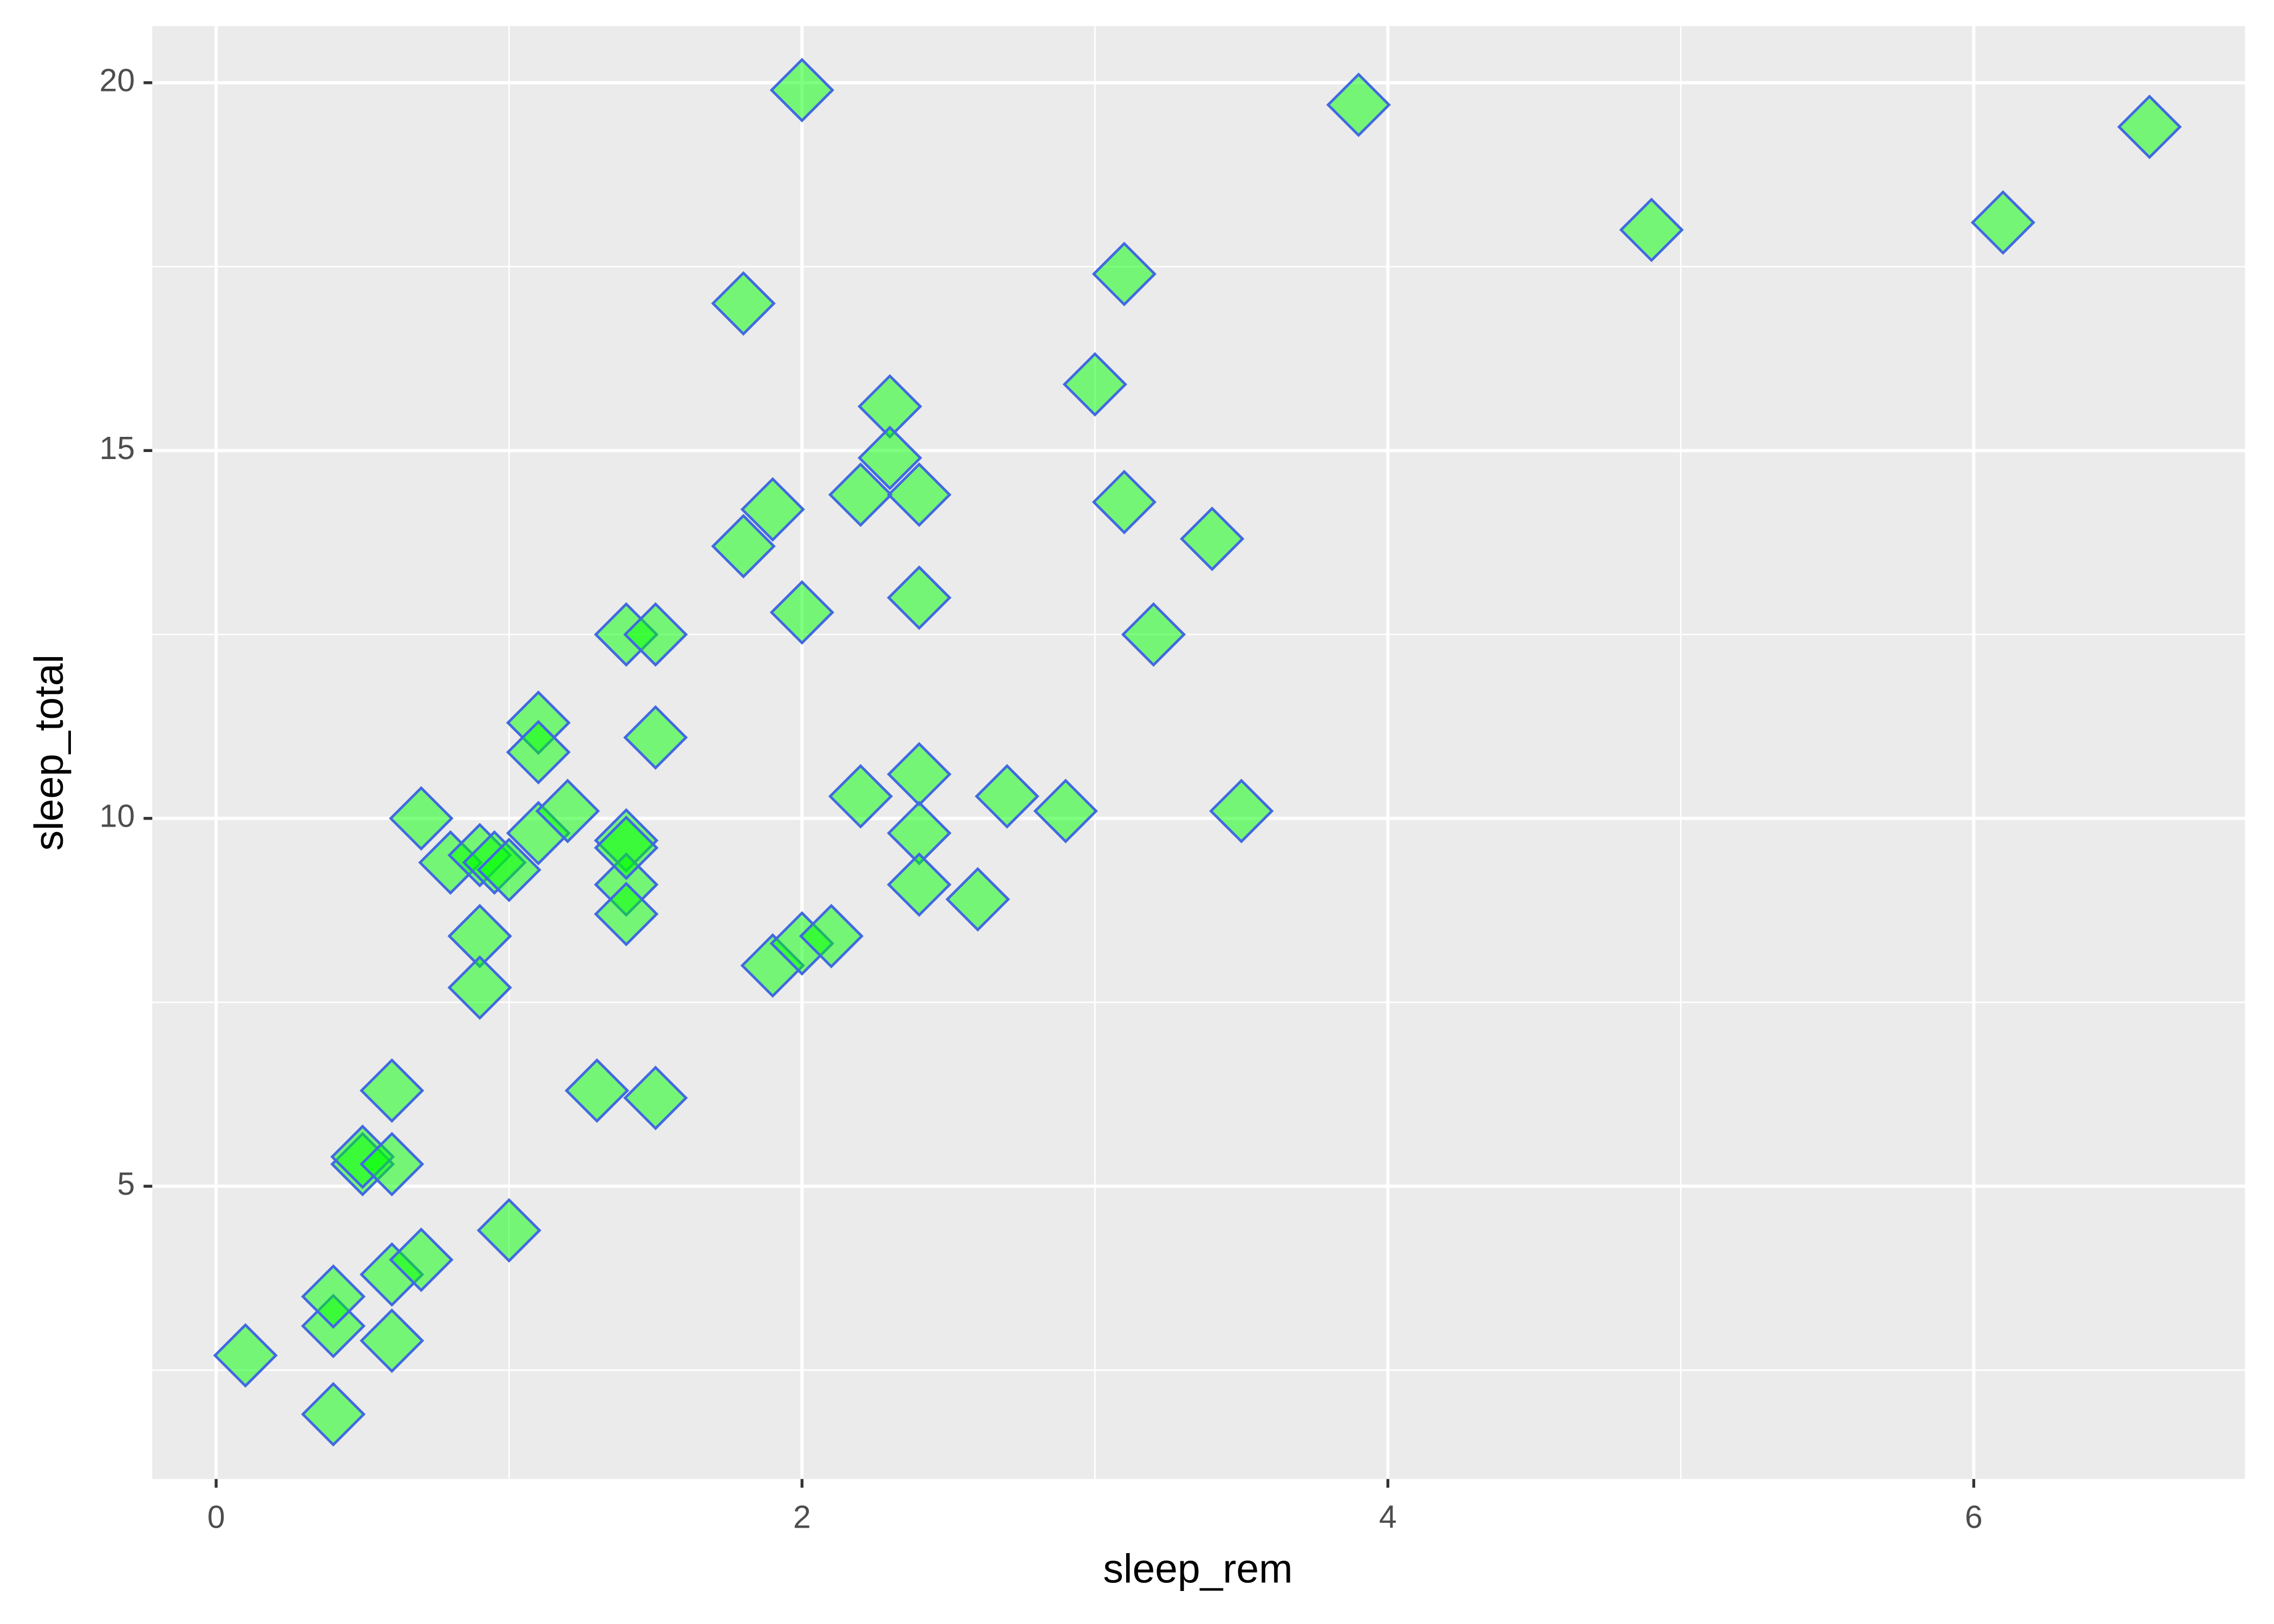  What do you see at coordinates (1198, 1568) in the screenshot?
I see `x-axis-title: sleep_rem` at bounding box center [1198, 1568].